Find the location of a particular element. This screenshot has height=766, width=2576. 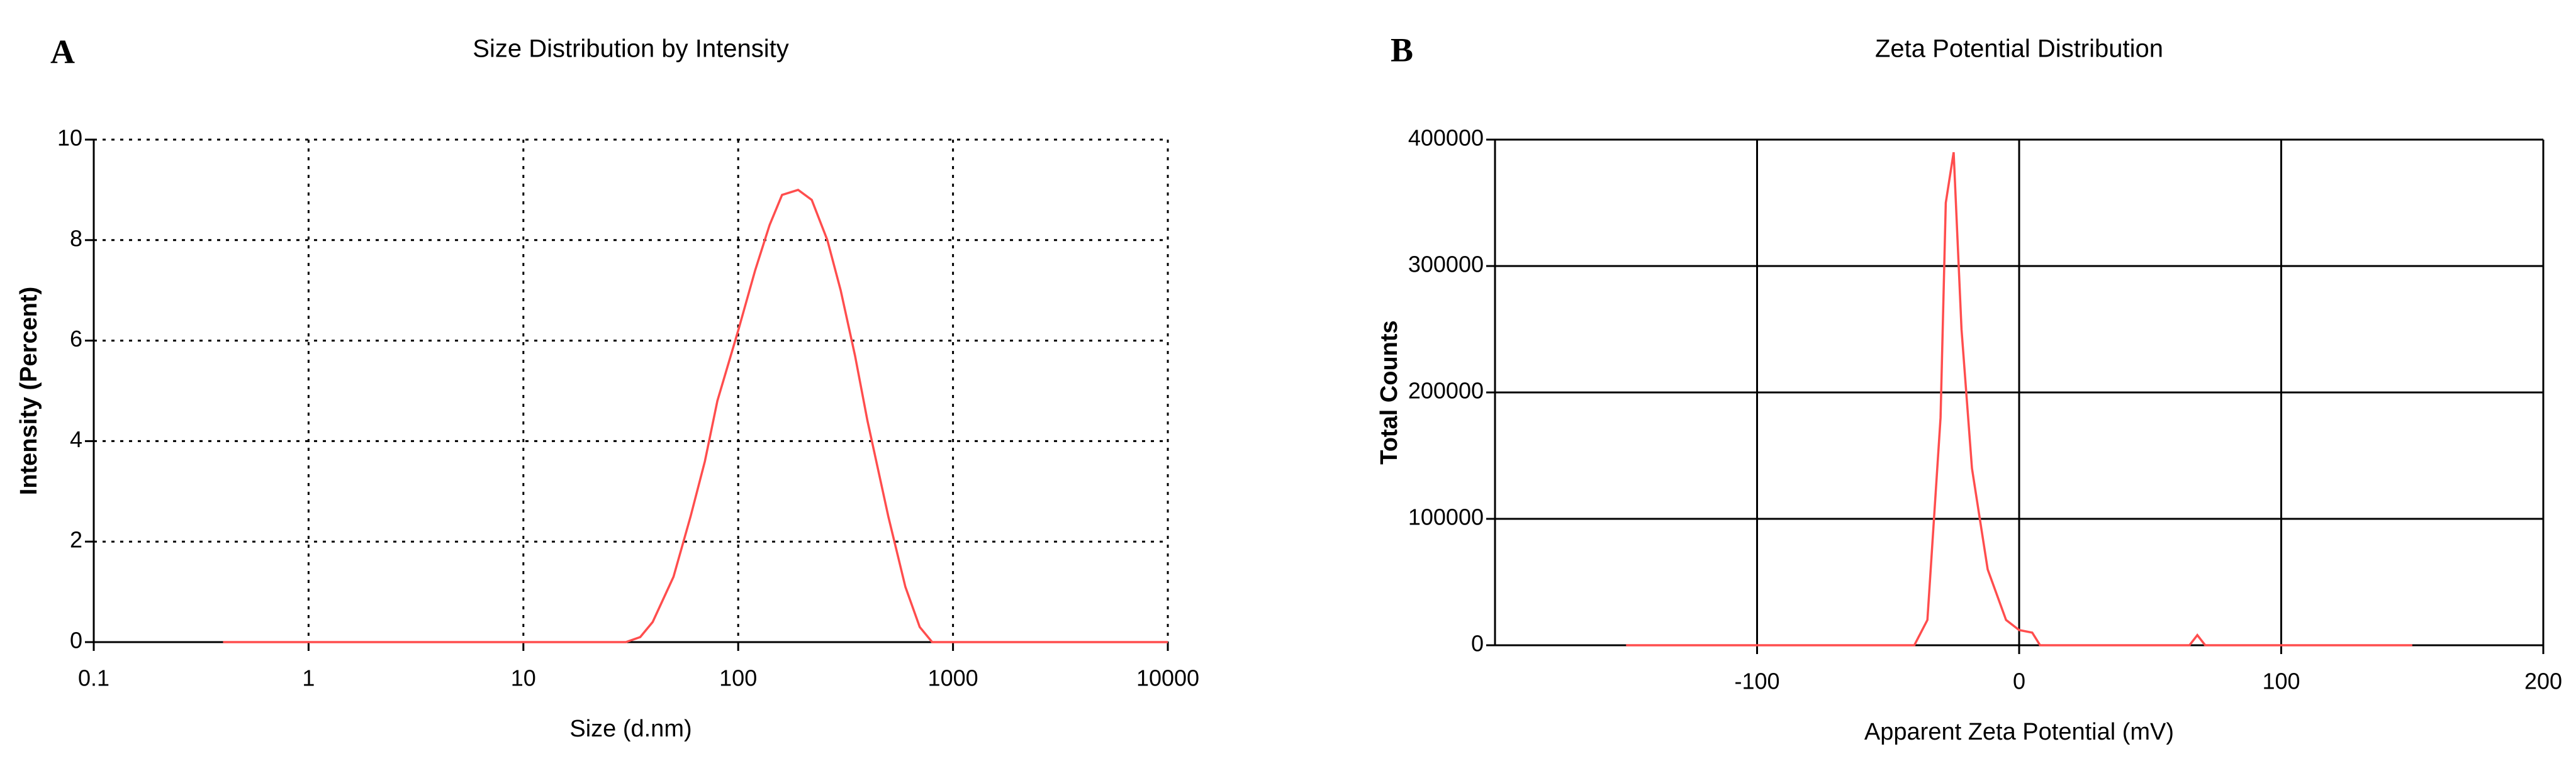

x-tick-label: 10000 is located at coordinates (1167, 678).